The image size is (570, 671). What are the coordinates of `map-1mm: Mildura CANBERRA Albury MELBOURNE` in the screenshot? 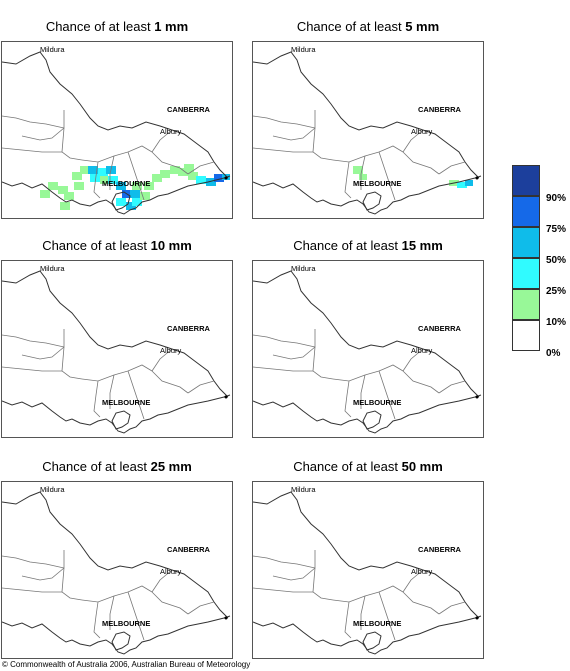 It's located at (117, 130).